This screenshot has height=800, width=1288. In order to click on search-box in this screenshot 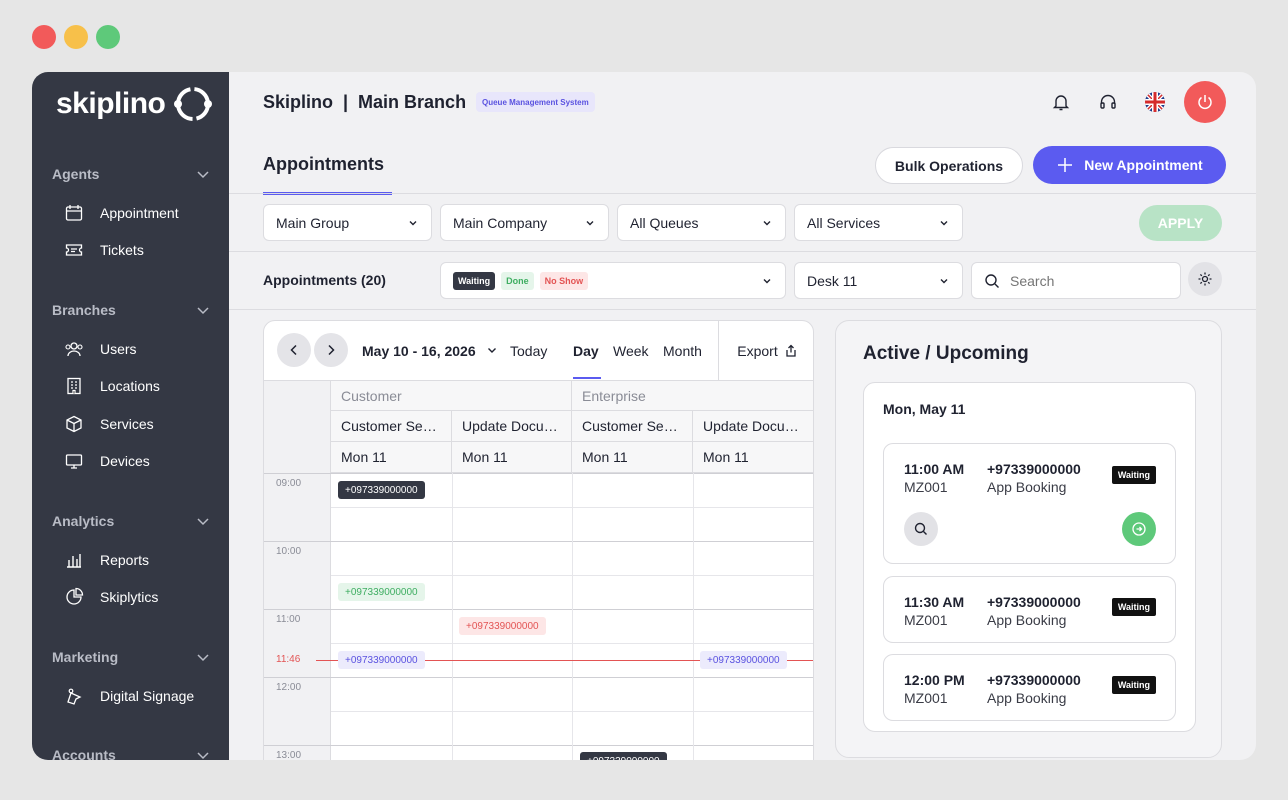, I will do `click(1076, 280)`.